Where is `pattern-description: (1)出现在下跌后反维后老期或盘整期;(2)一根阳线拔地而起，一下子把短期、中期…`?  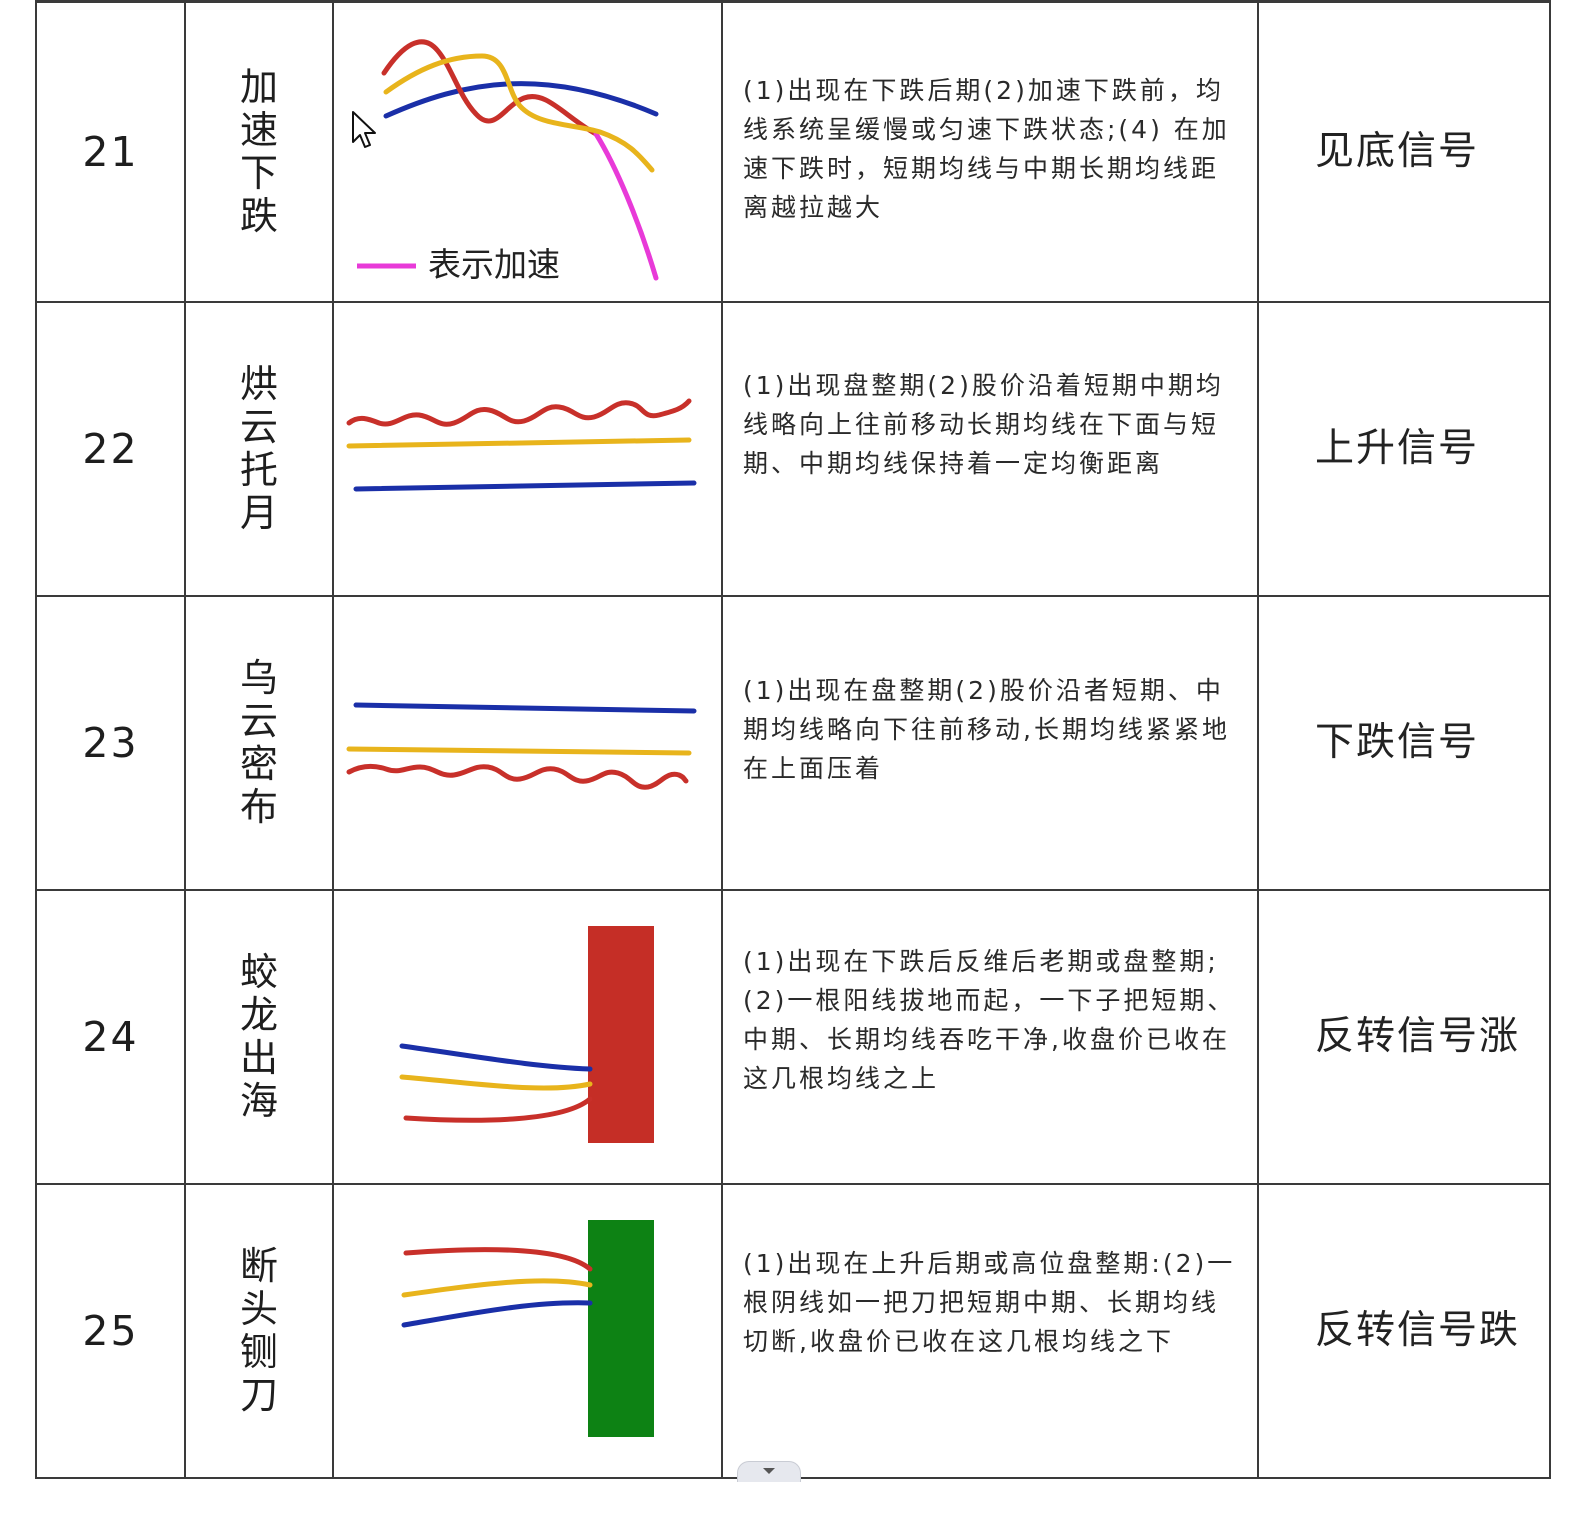 pattern-description: (1)出现在下跌后反维后老期或盘整期;(2)一根阳线拔地而起，一下子把短期、中期… is located at coordinates (989, 1019).